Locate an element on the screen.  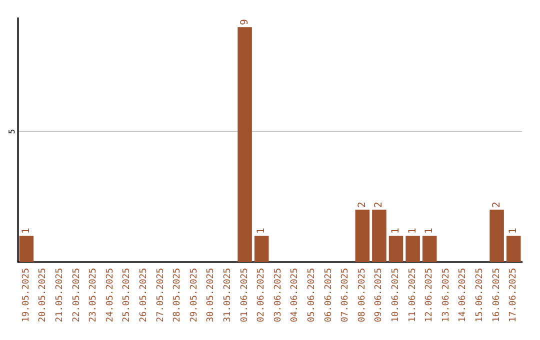
x-tick-label: 20.05.2025 is located at coordinates (43, 295).